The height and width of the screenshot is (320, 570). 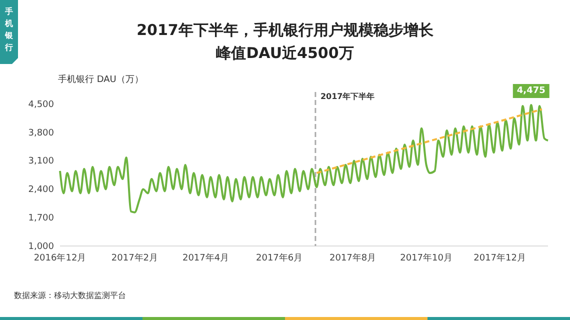 What do you see at coordinates (41, 133) in the screenshot?
I see `y-tick-label: 3,800` at bounding box center [41, 133].